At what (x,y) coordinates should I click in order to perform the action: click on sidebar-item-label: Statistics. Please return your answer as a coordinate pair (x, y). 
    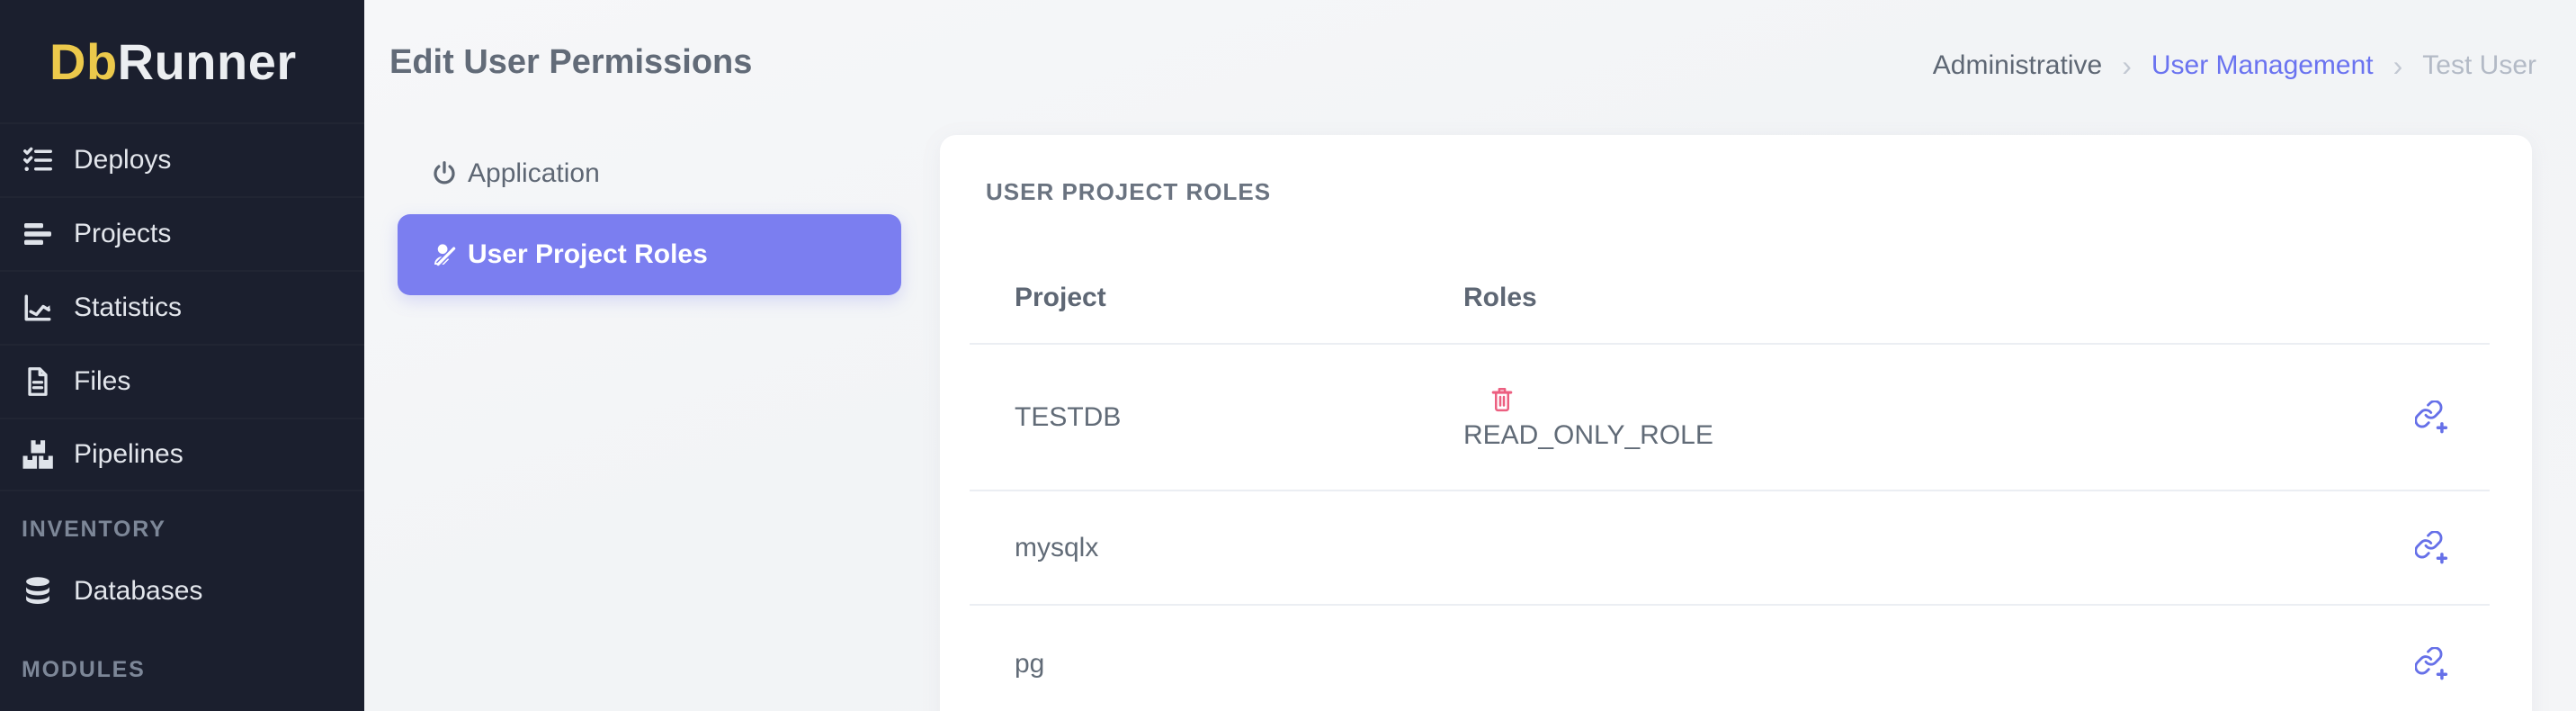
    Looking at the image, I should click on (128, 307).